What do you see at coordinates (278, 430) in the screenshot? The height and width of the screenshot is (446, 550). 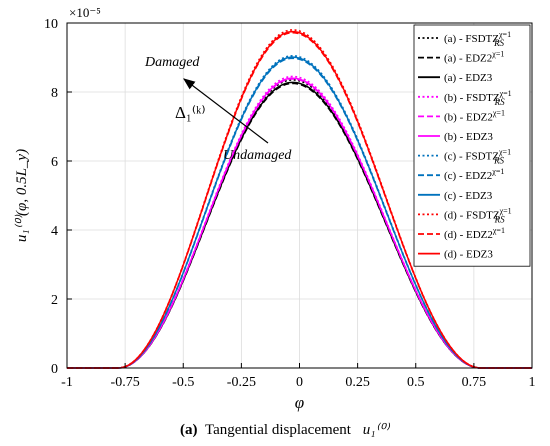 I see `caption-text: Tangential displacement` at bounding box center [278, 430].